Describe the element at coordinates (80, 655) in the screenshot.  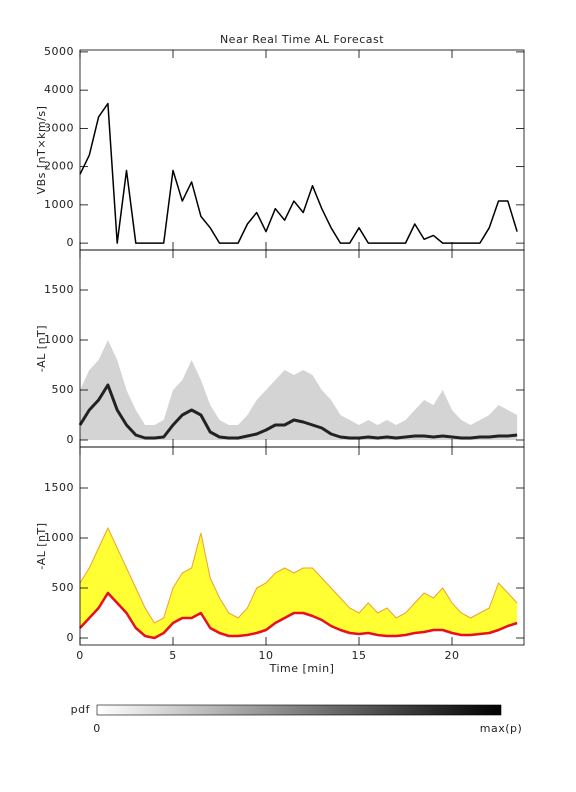
I see `x-tick-label: 0` at that location.